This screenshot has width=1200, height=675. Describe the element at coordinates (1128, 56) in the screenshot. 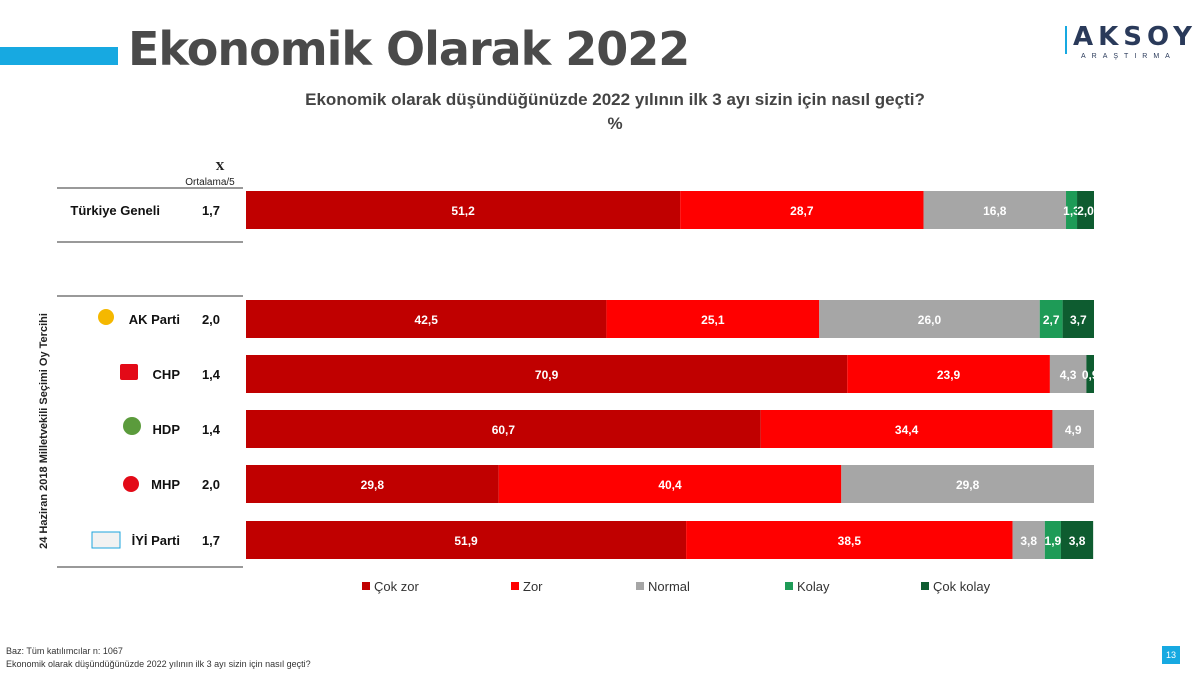

I see `logo-subtext: ARAŞTIRMA` at that location.